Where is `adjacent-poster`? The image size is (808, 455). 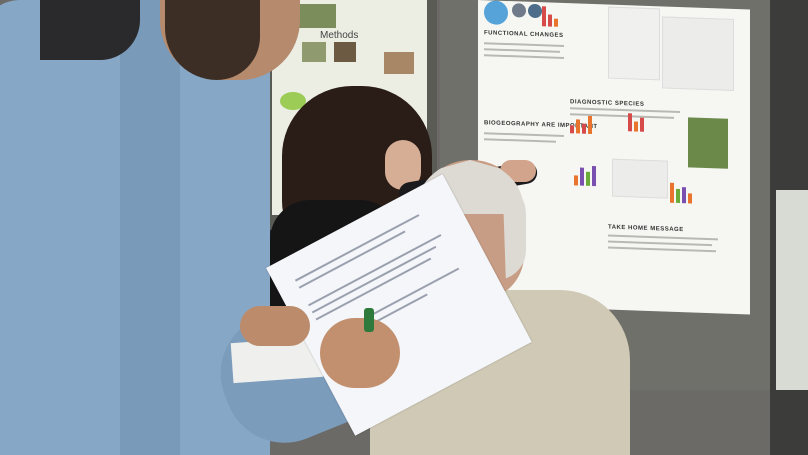 adjacent-poster is located at coordinates (792, 290).